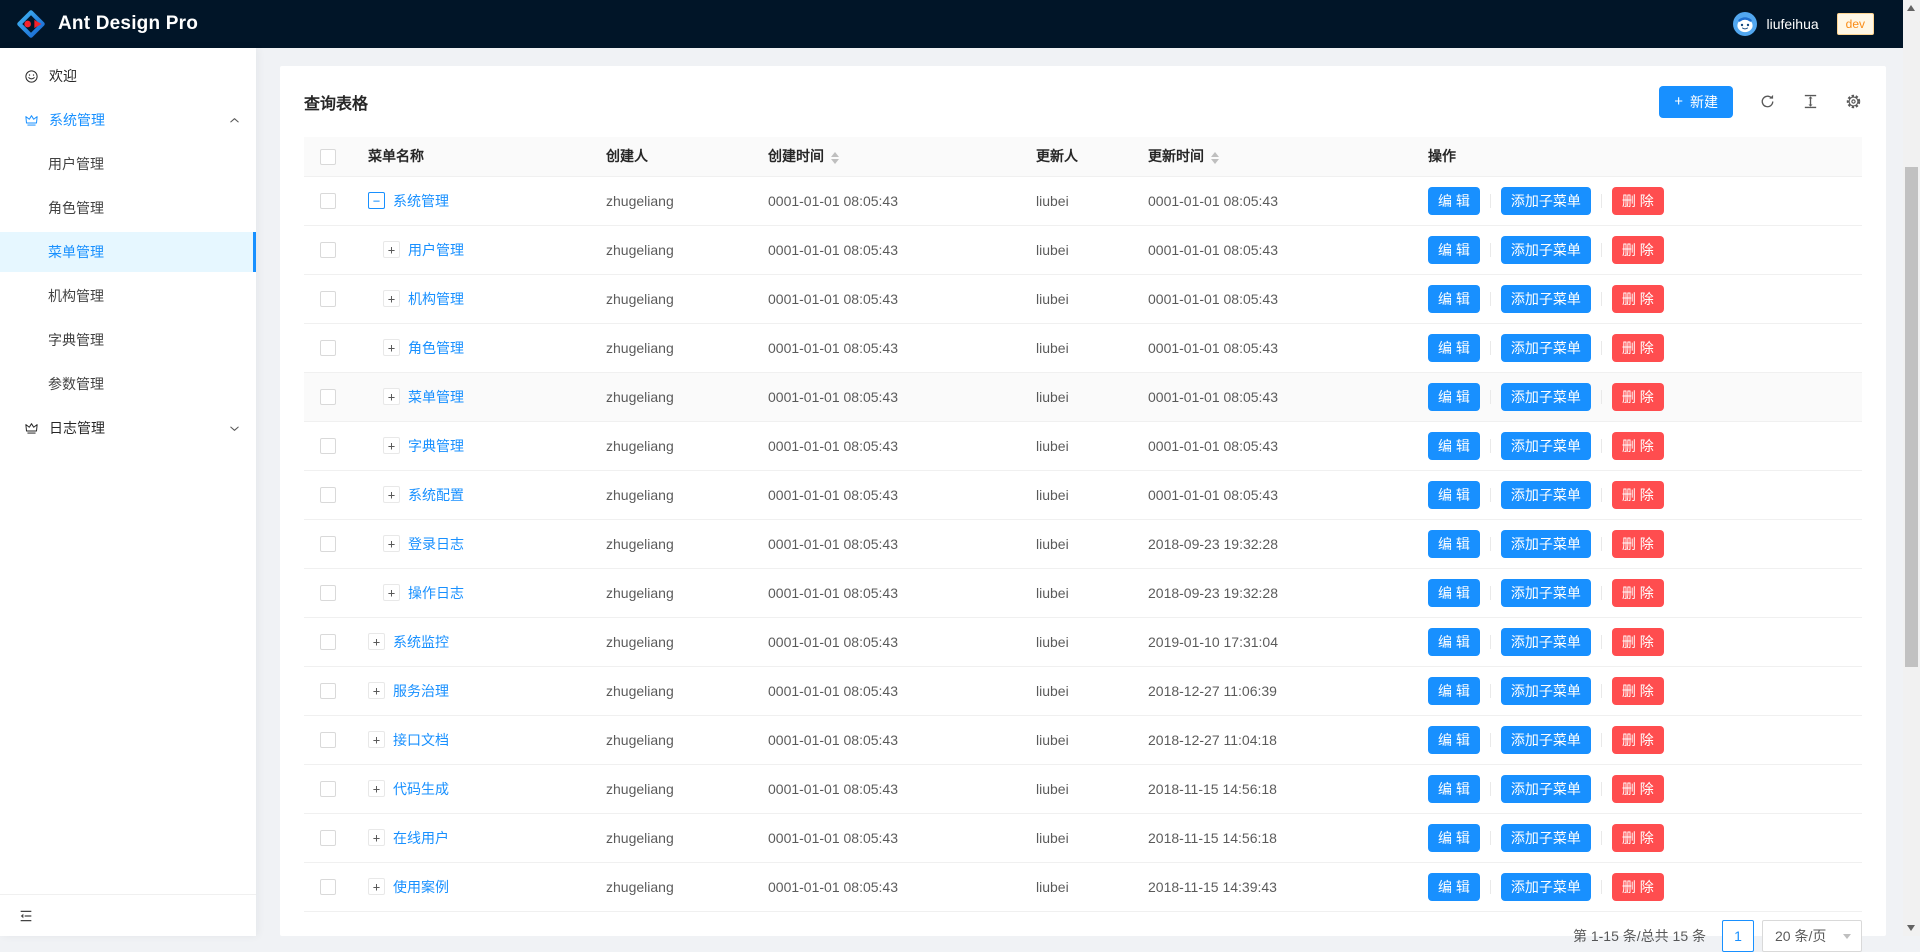 The image size is (1920, 952). What do you see at coordinates (76, 208) in the screenshot?
I see `sidebar-subitem: 角色管理` at bounding box center [76, 208].